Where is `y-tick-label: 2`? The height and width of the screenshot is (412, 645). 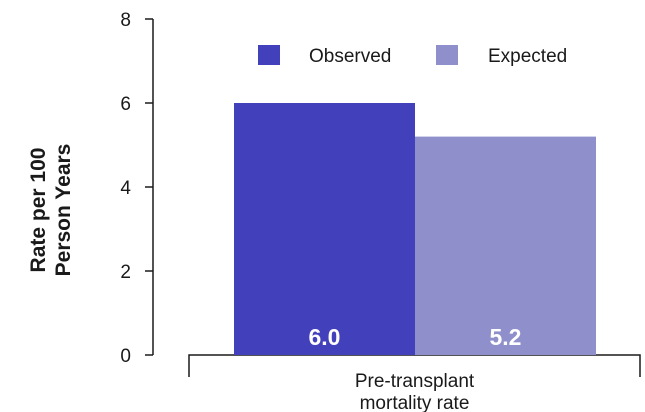
y-tick-label: 2 is located at coordinates (125, 272).